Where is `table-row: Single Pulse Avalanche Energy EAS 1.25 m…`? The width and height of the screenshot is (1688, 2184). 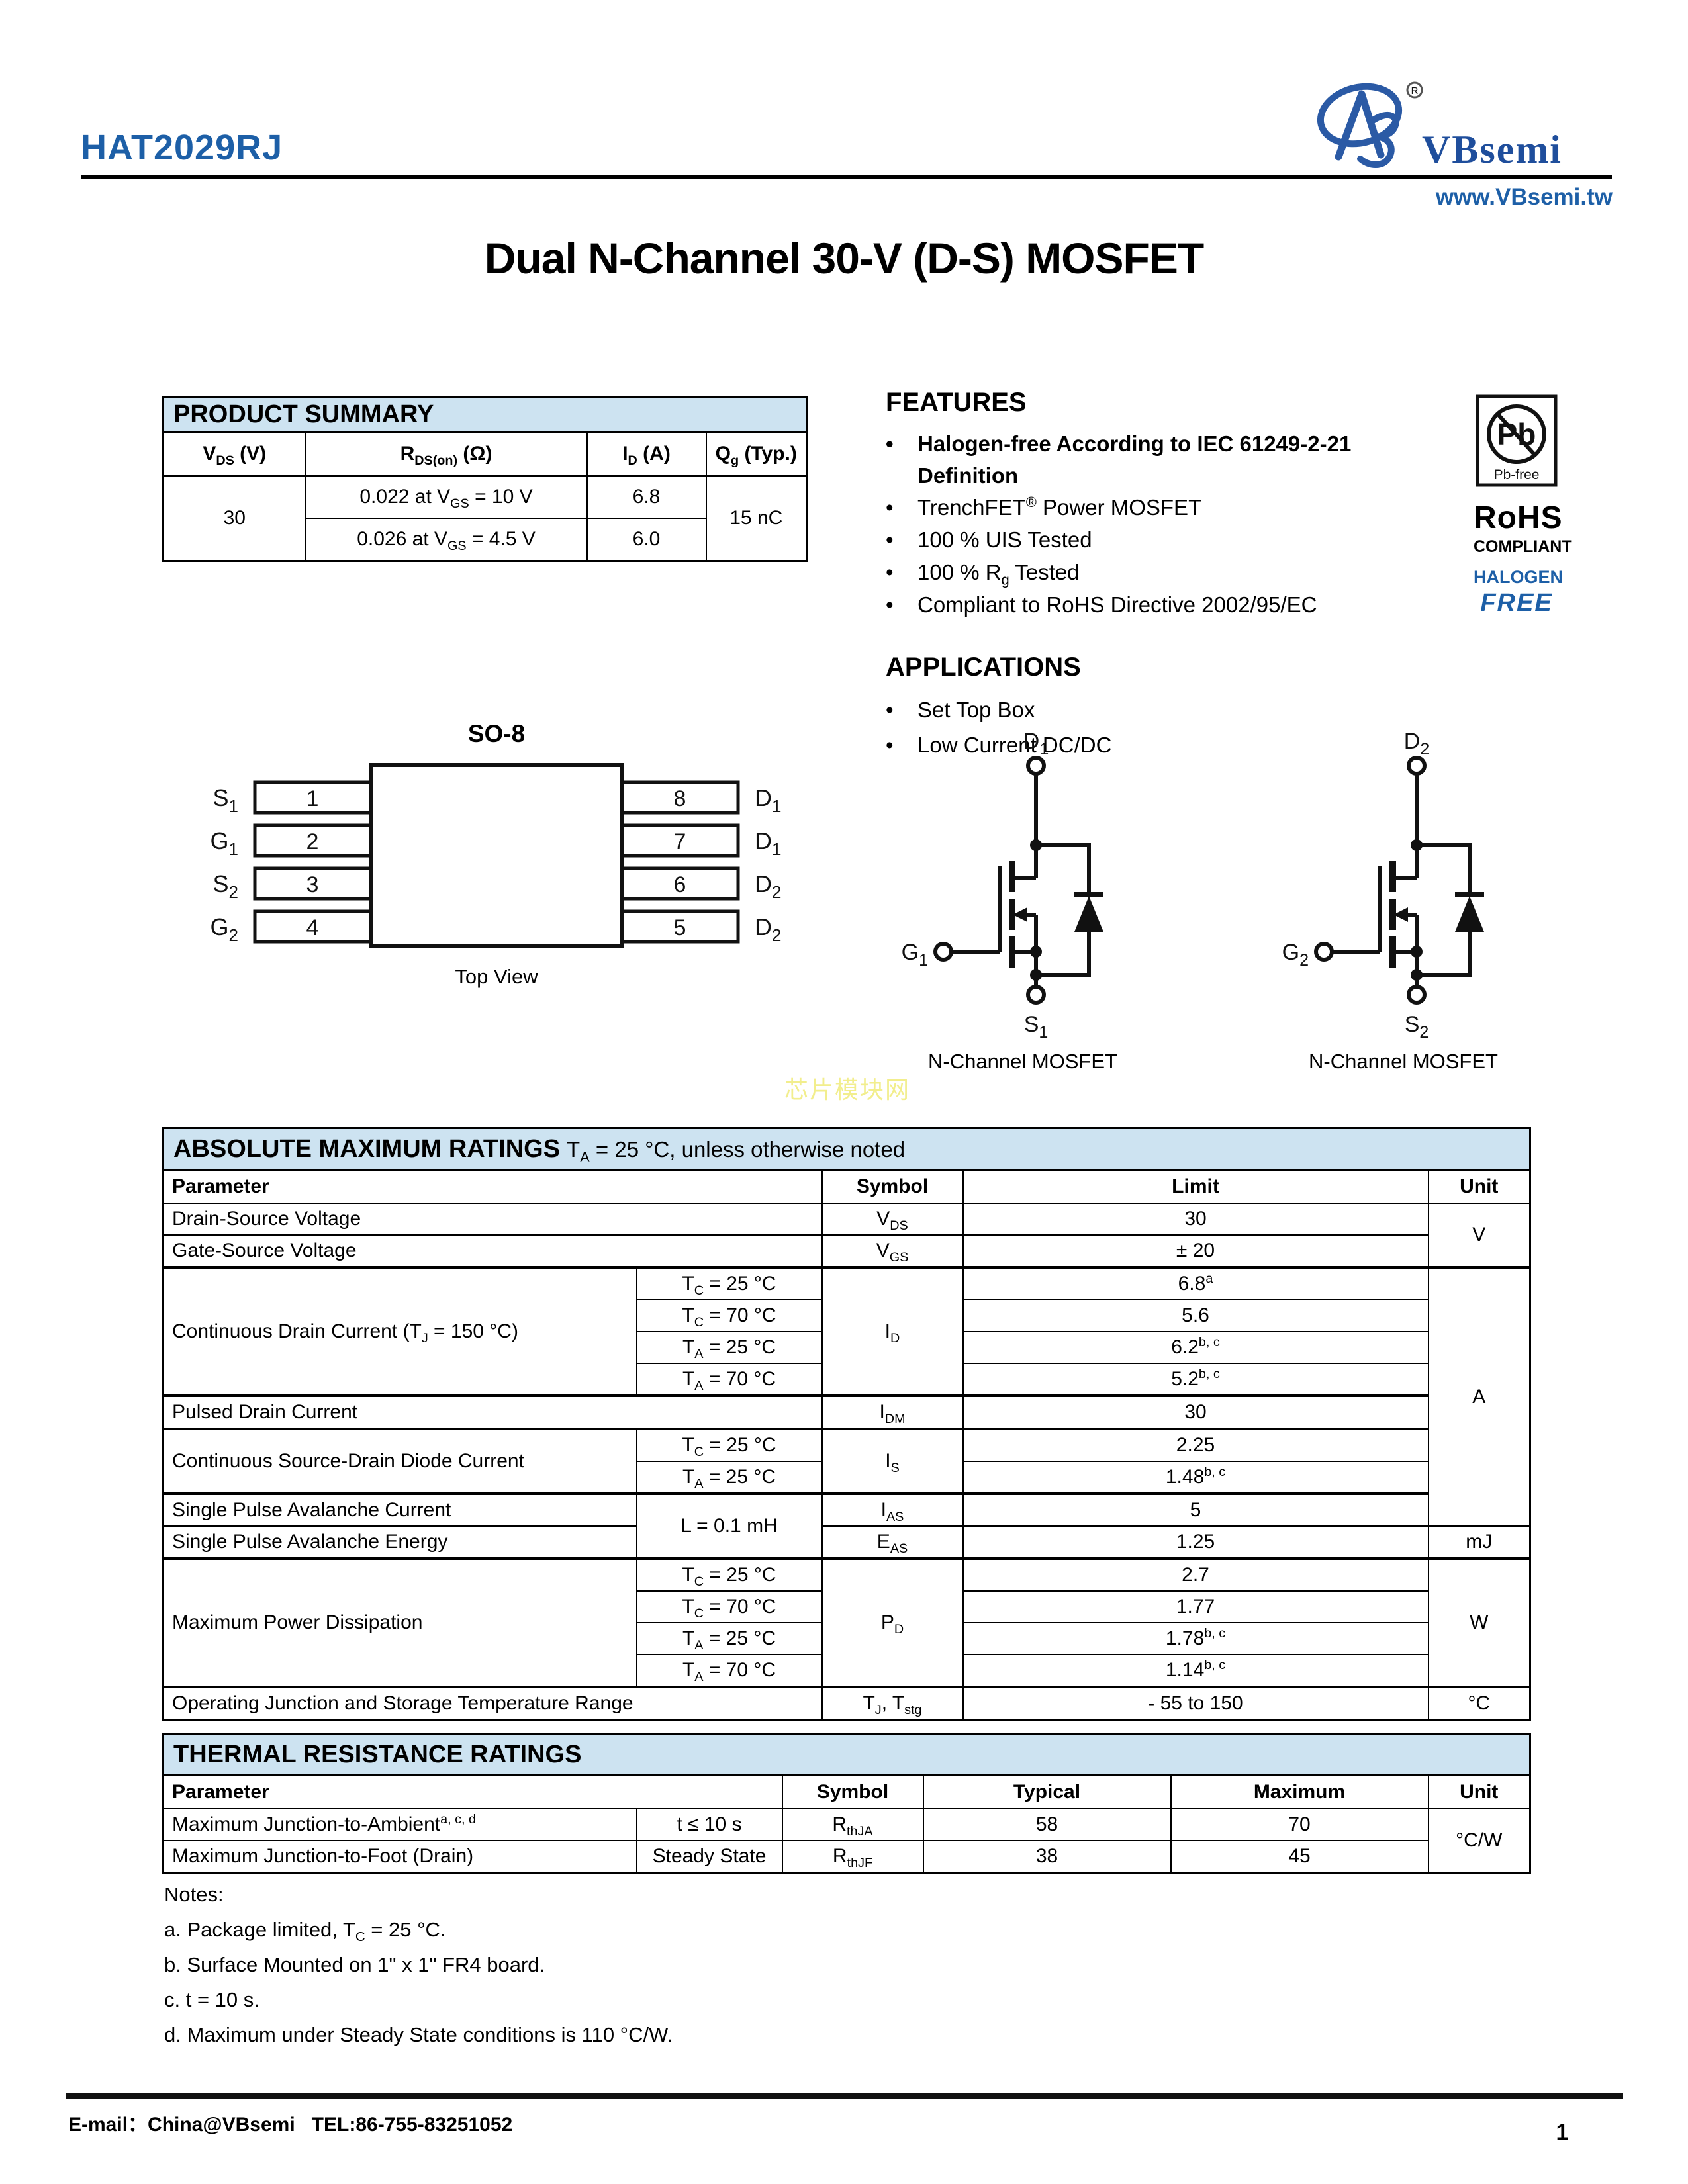
table-row: Single Pulse Avalanche Energy EAS 1.25 m… is located at coordinates (846, 1542).